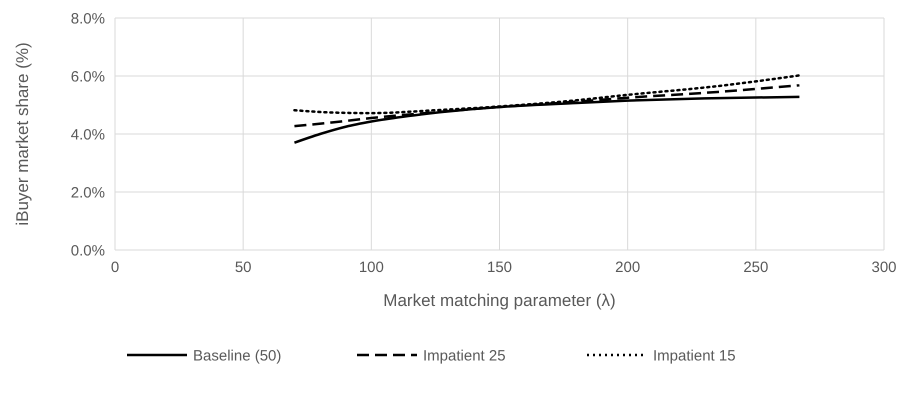 Image resolution: width=904 pixels, height=404 pixels. Describe the element at coordinates (87, 193) in the screenshot. I see `y-tick-label: 2.0%` at that location.